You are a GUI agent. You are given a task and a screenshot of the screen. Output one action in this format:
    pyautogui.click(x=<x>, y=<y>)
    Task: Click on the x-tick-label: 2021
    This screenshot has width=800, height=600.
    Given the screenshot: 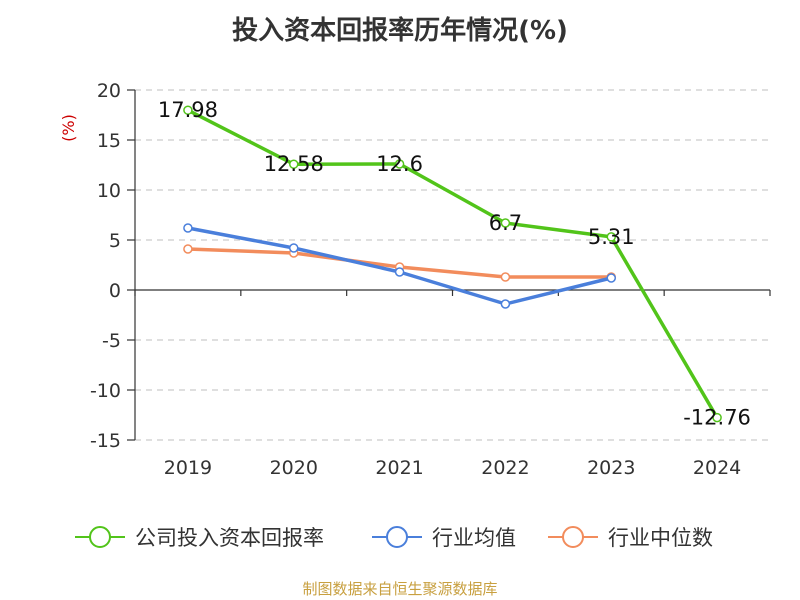 What is the action you would take?
    pyautogui.click(x=399, y=468)
    